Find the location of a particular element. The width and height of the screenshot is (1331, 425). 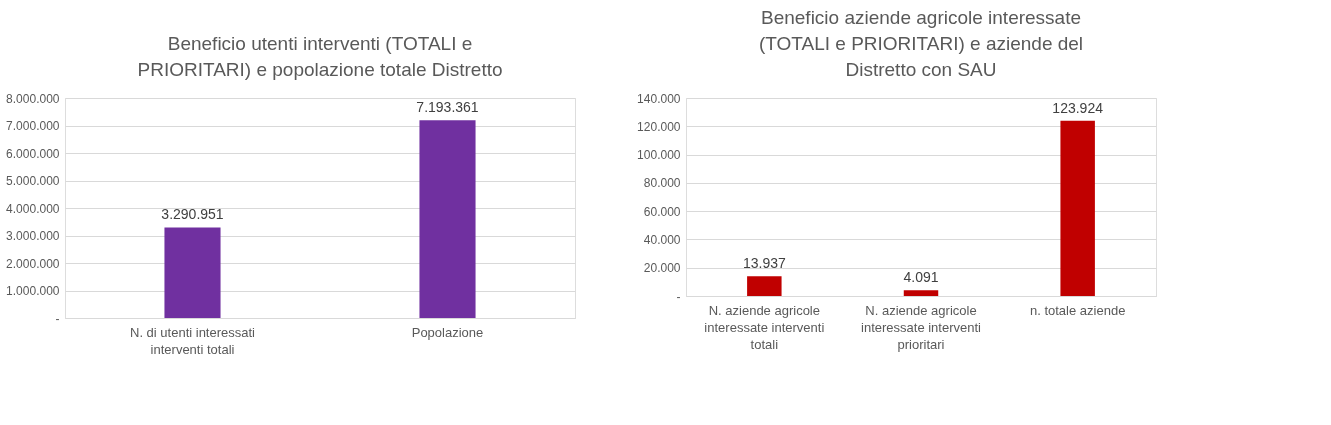

x-tick-label: N. aziende agricole interessate interventi totali is located at coordinates (764, 327).